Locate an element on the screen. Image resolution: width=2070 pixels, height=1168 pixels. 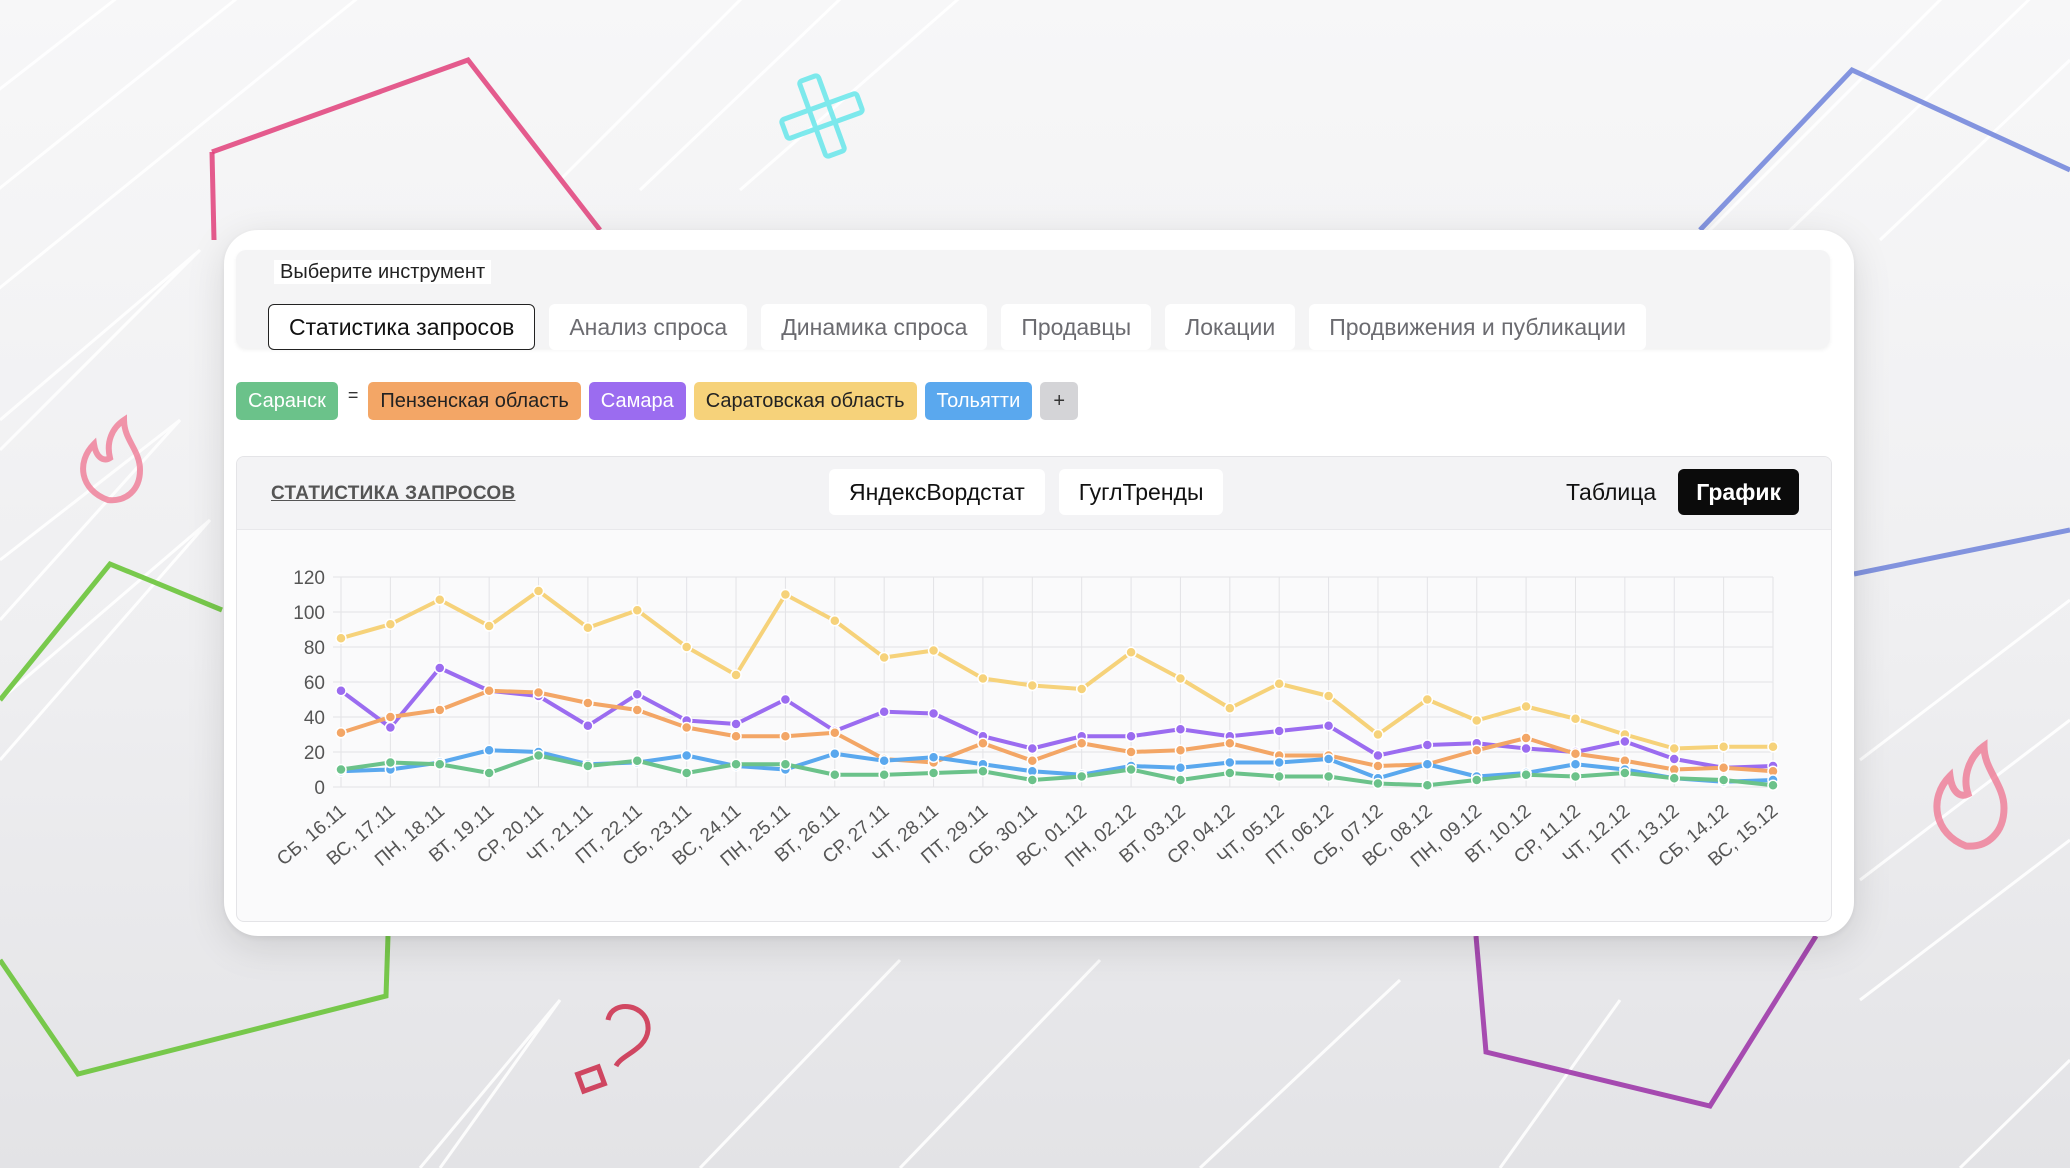
y-tick-label: 80 is located at coordinates (314, 648).